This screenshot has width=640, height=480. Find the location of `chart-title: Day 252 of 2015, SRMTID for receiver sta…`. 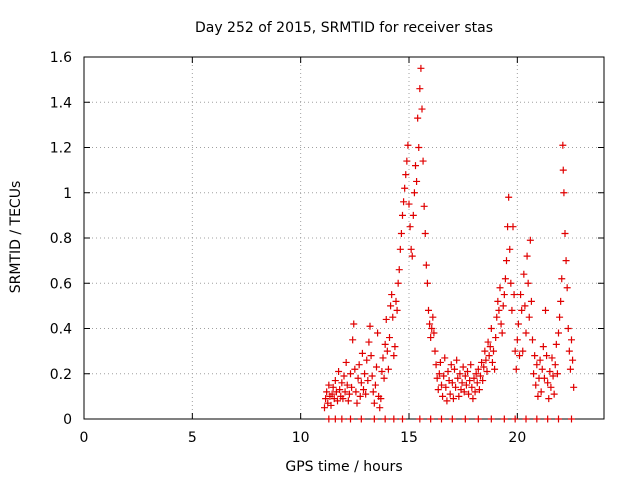

chart-title: Day 252 of 2015, SRMTID for receiver sta… is located at coordinates (344, 28).